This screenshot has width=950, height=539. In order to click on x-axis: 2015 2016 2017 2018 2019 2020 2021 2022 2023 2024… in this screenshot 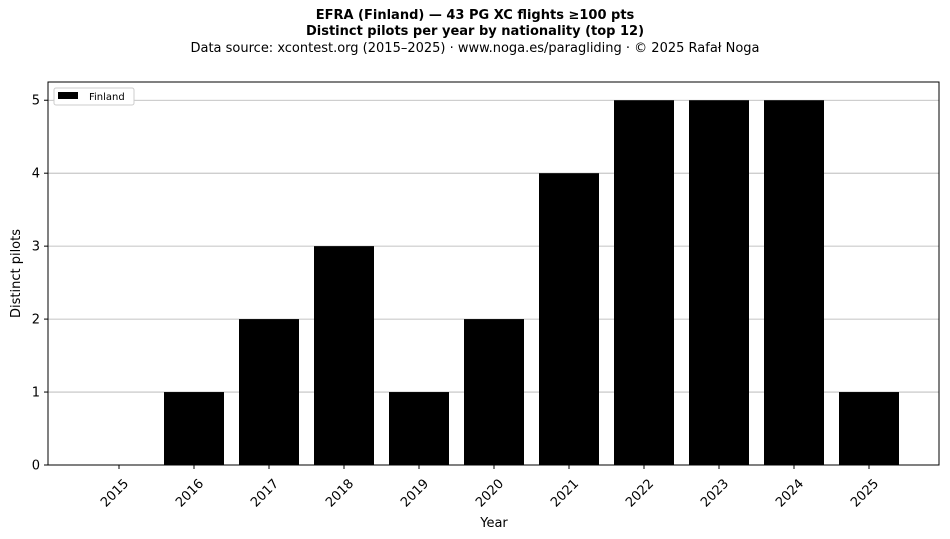, I will do `click(490, 487)`.